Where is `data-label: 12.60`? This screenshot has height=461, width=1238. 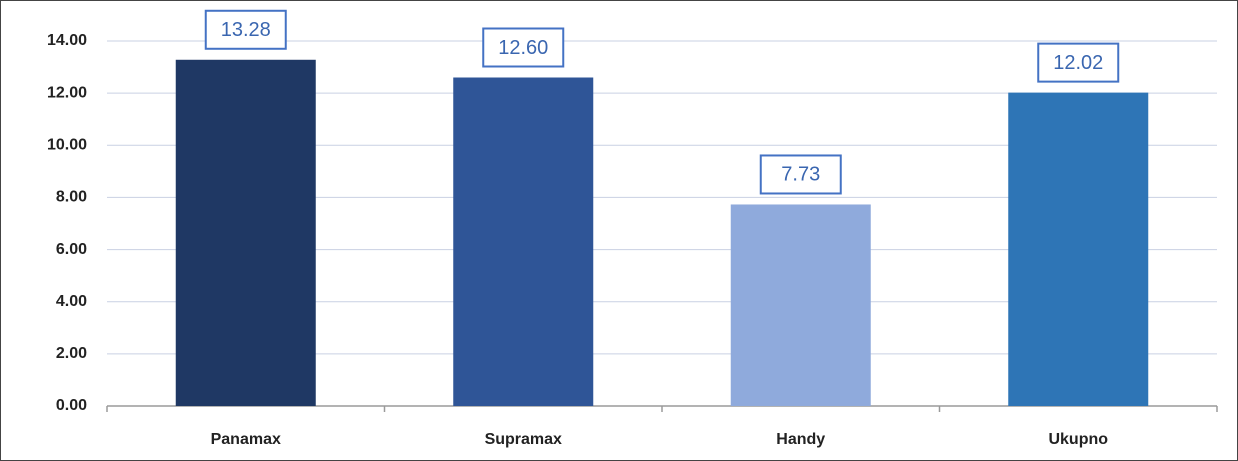 data-label: 12.60 is located at coordinates (523, 48).